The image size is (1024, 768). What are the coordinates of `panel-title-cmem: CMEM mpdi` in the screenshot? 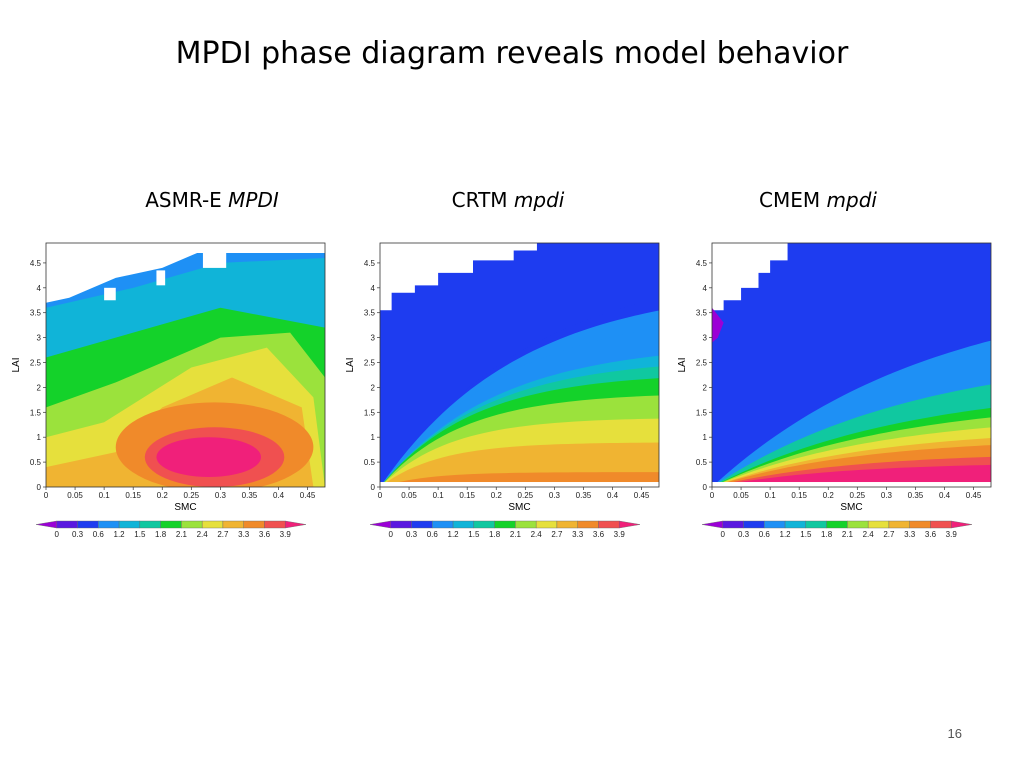 It's located at (818, 200).